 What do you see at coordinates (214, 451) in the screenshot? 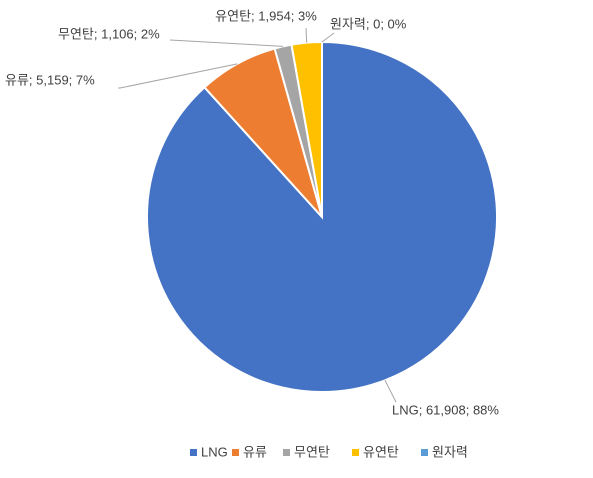
I see `legend-label: LNG` at bounding box center [214, 451].